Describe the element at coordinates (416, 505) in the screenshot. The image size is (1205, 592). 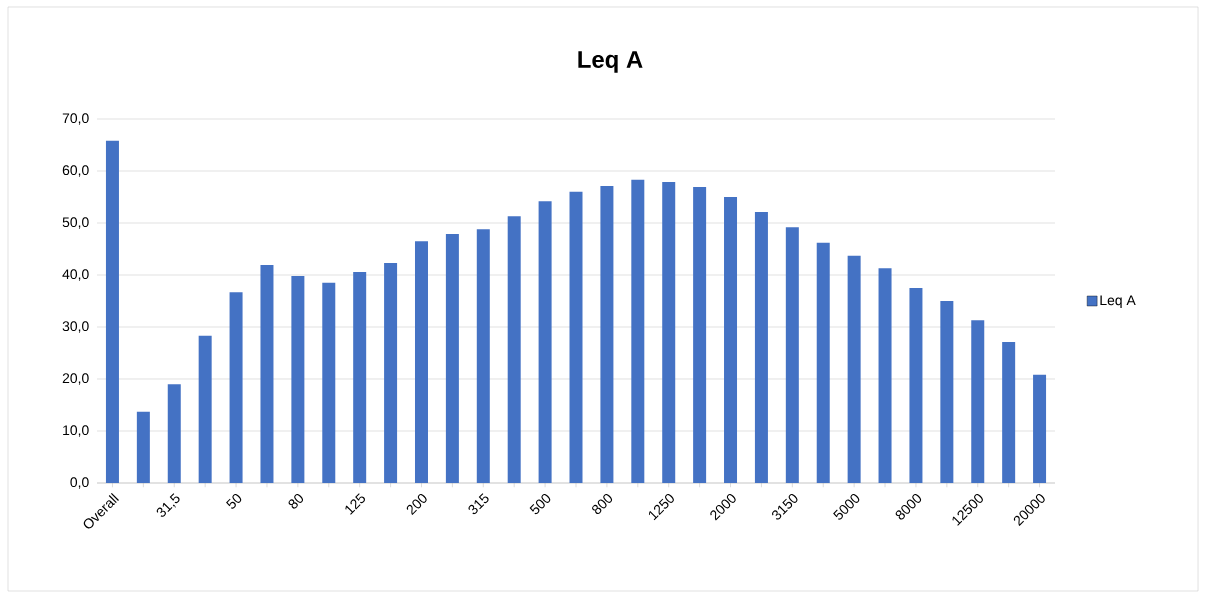
I see `x-tick-label: 200` at that location.